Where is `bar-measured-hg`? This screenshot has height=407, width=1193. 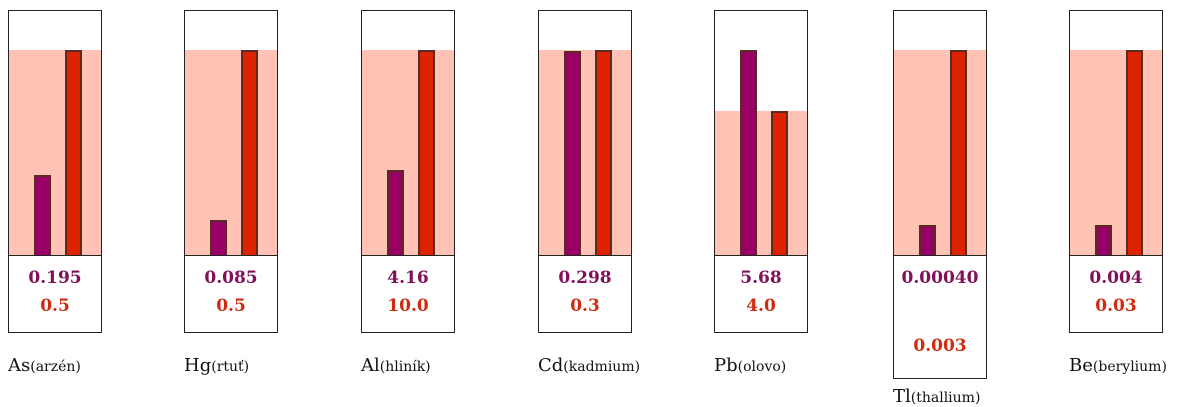
bar-measured-hg is located at coordinates (218, 237).